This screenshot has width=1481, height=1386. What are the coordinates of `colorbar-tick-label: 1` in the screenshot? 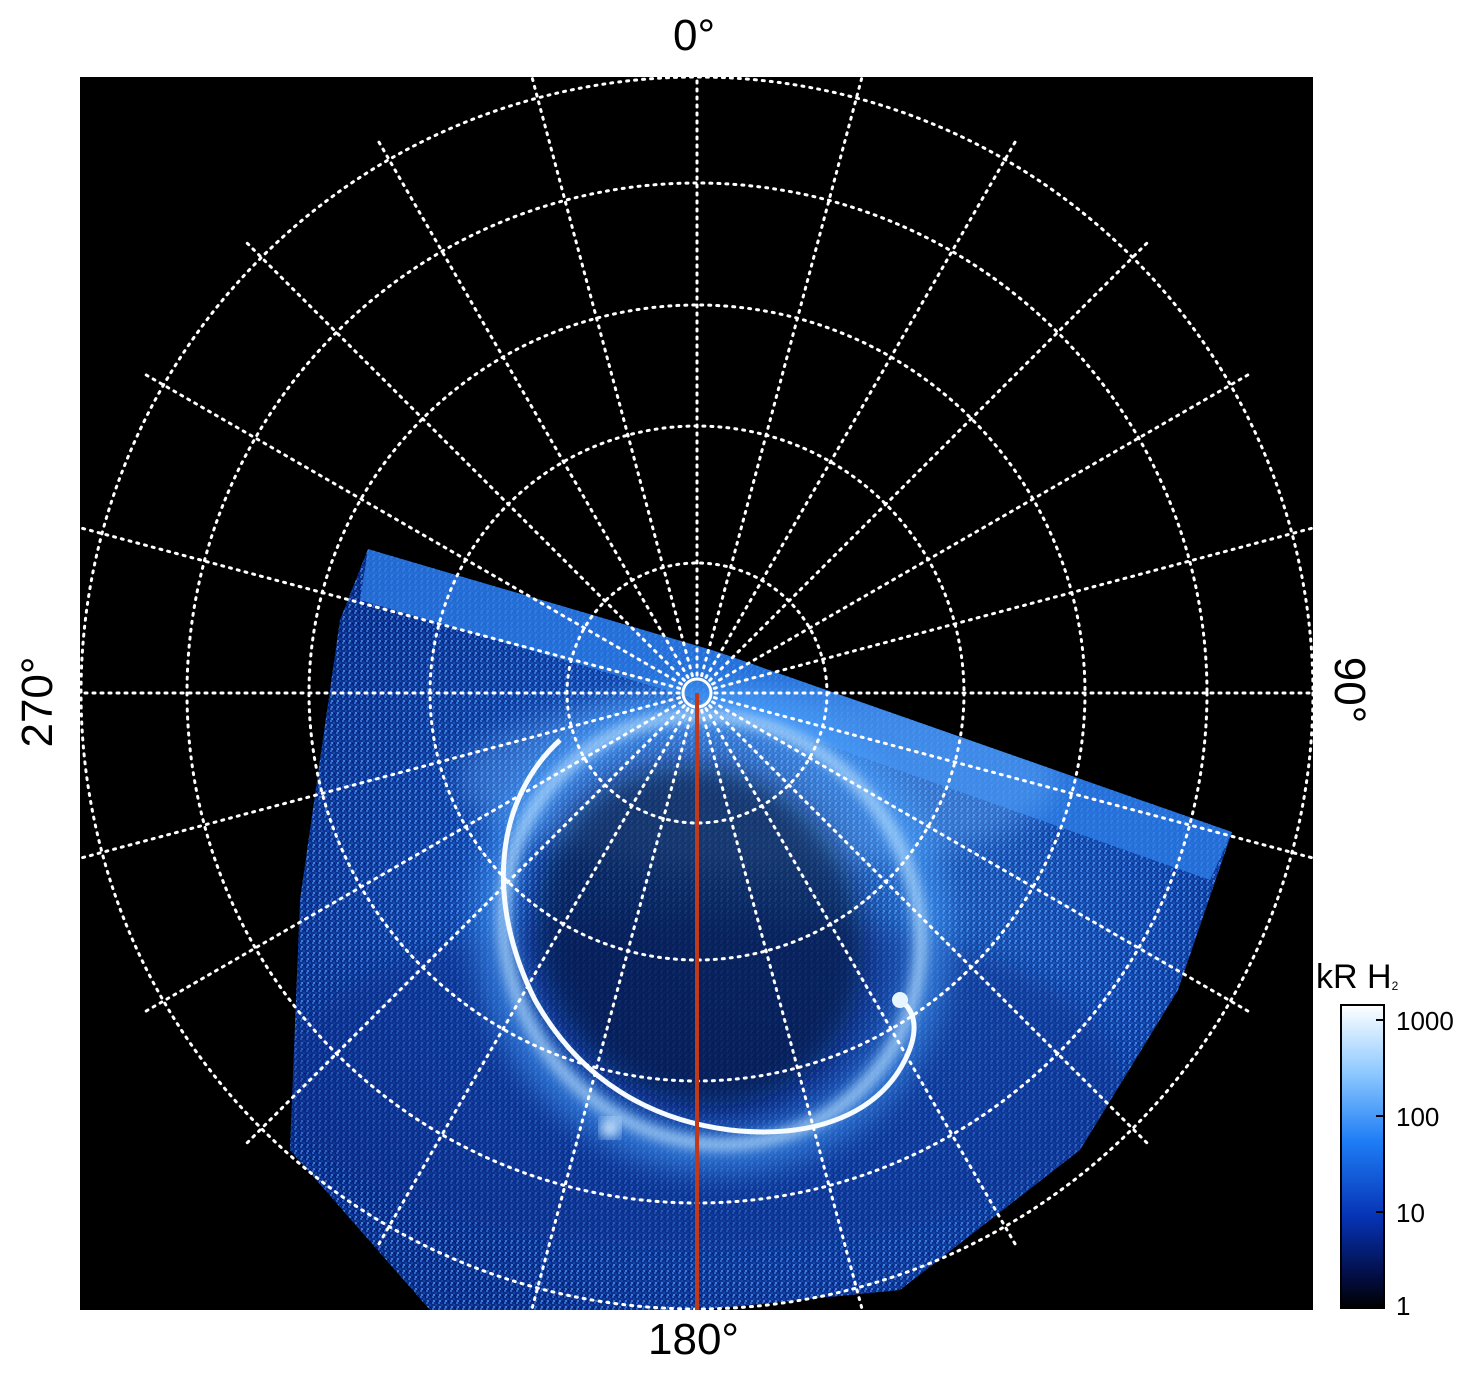 It's located at (1403, 1306).